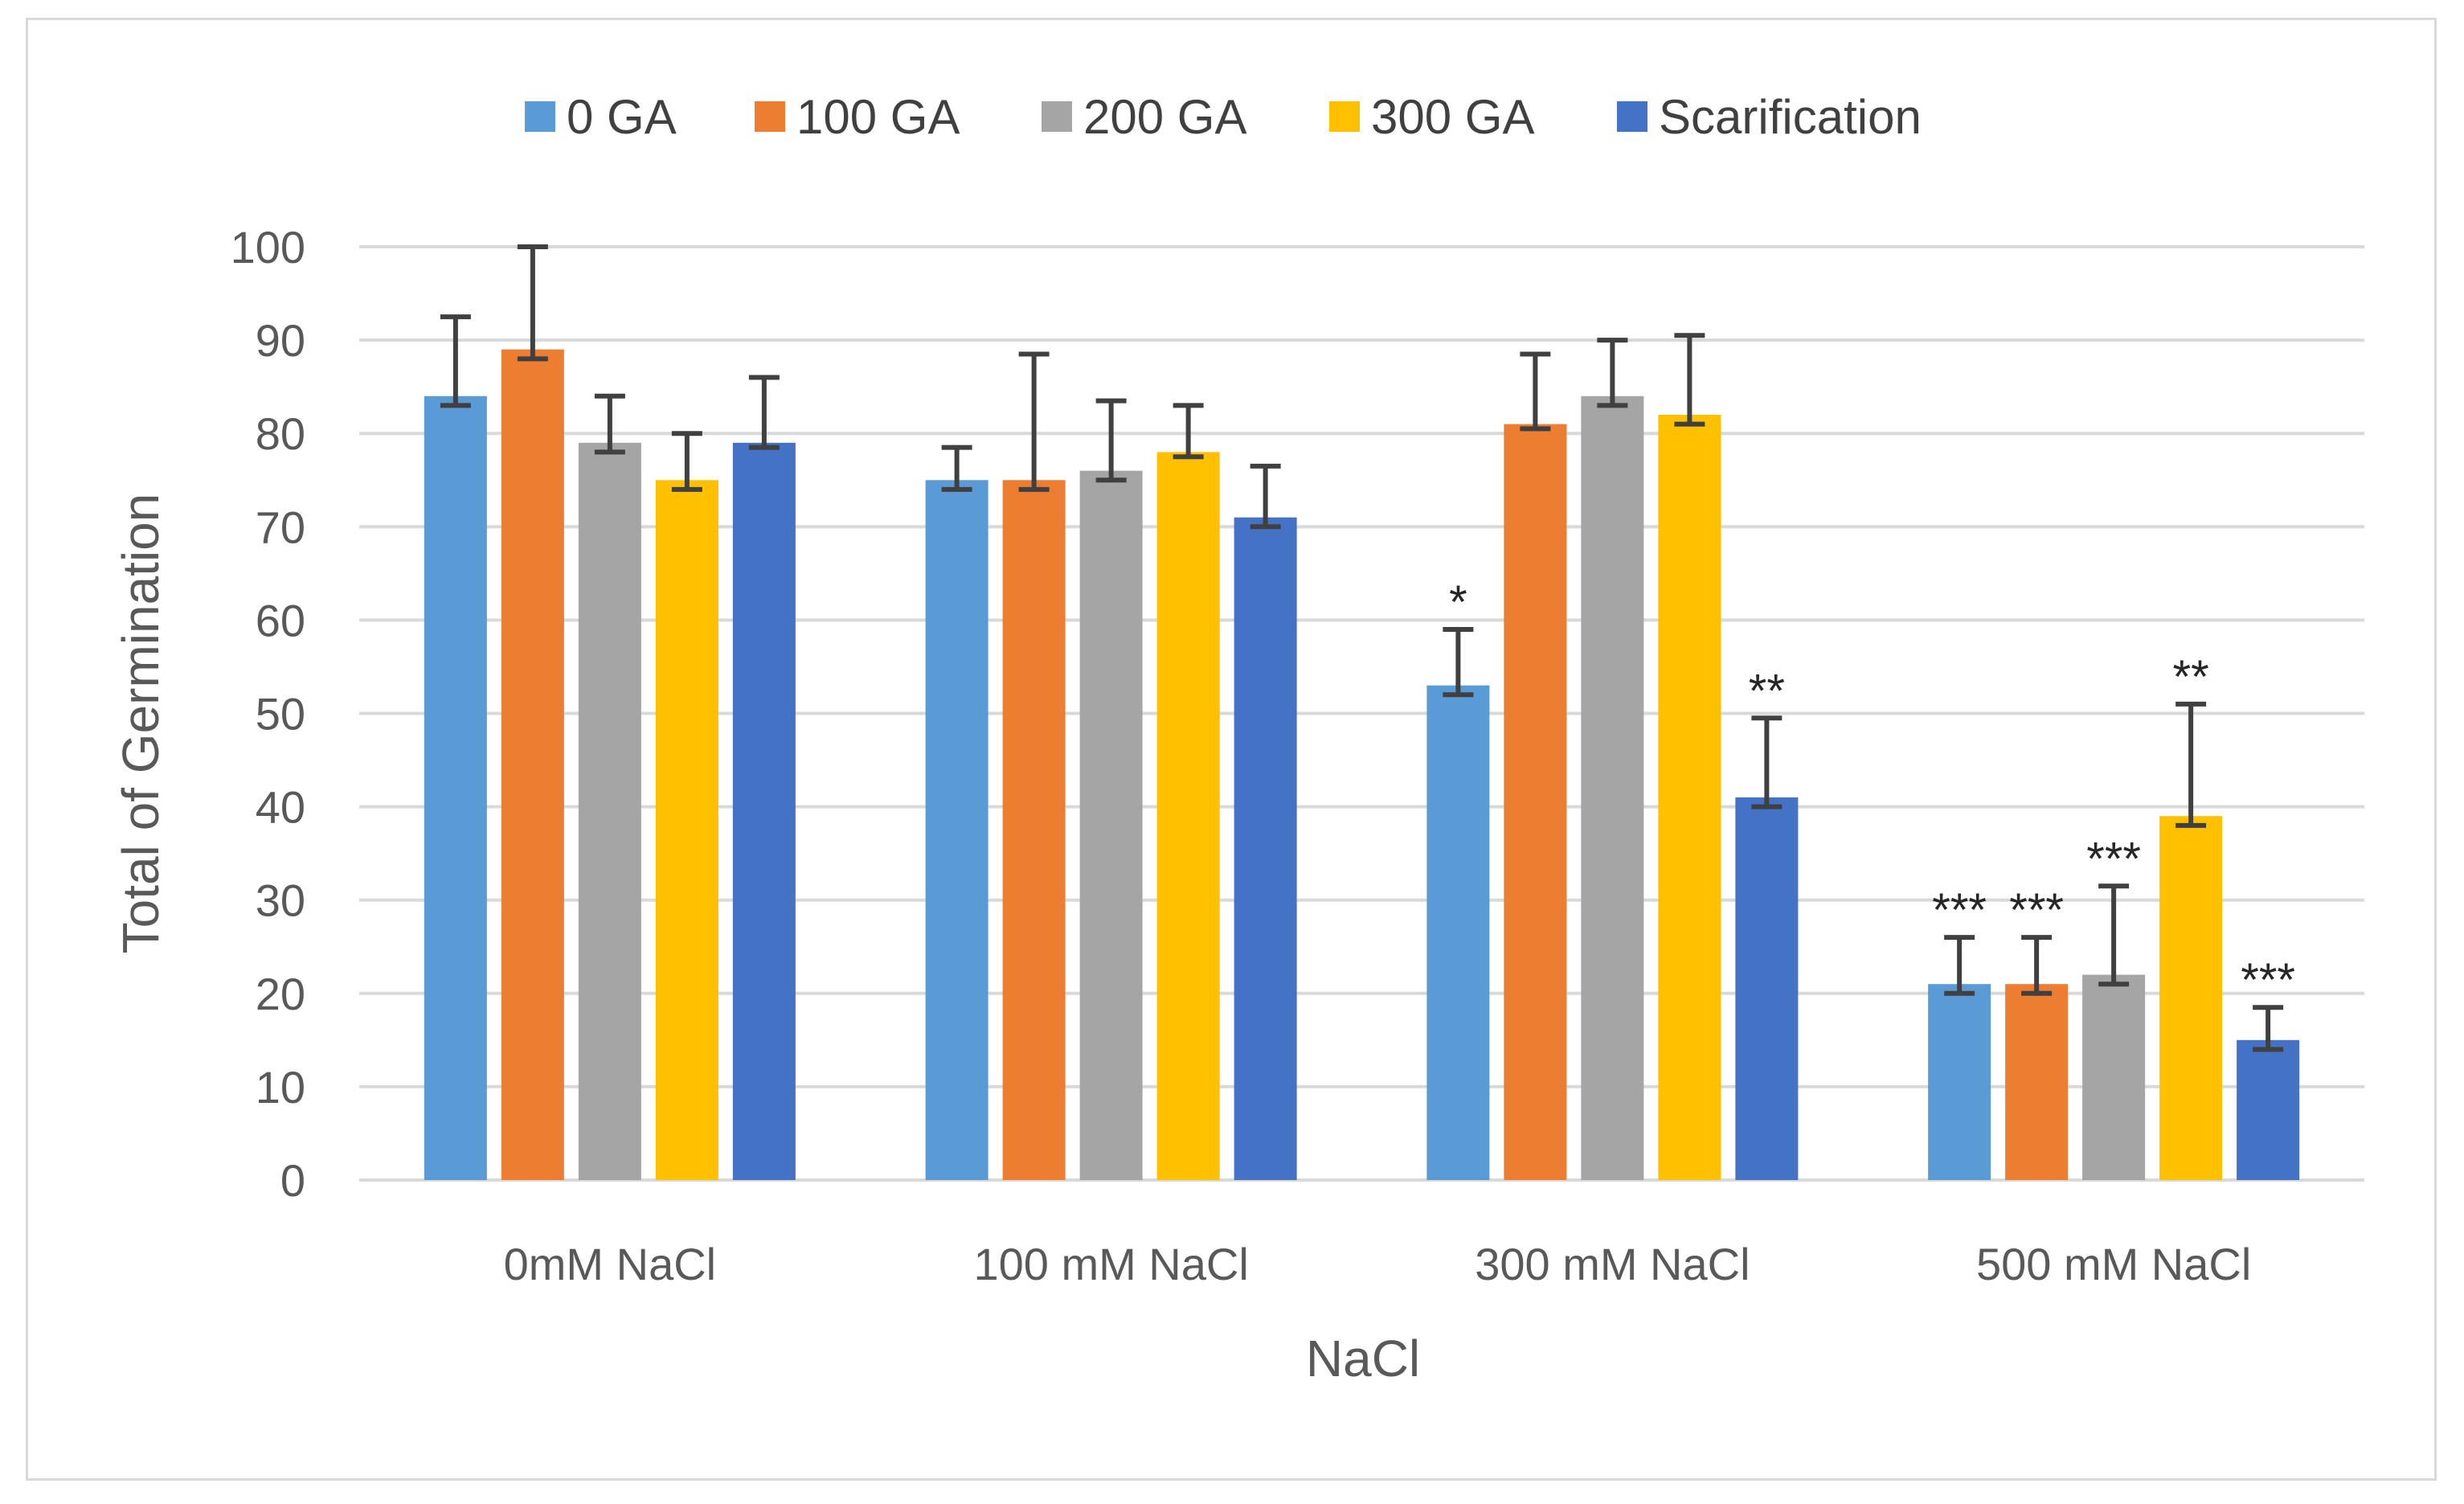 This screenshot has width=2464, height=1504. Describe the element at coordinates (280, 808) in the screenshot. I see `y-tick-label: 40` at that location.